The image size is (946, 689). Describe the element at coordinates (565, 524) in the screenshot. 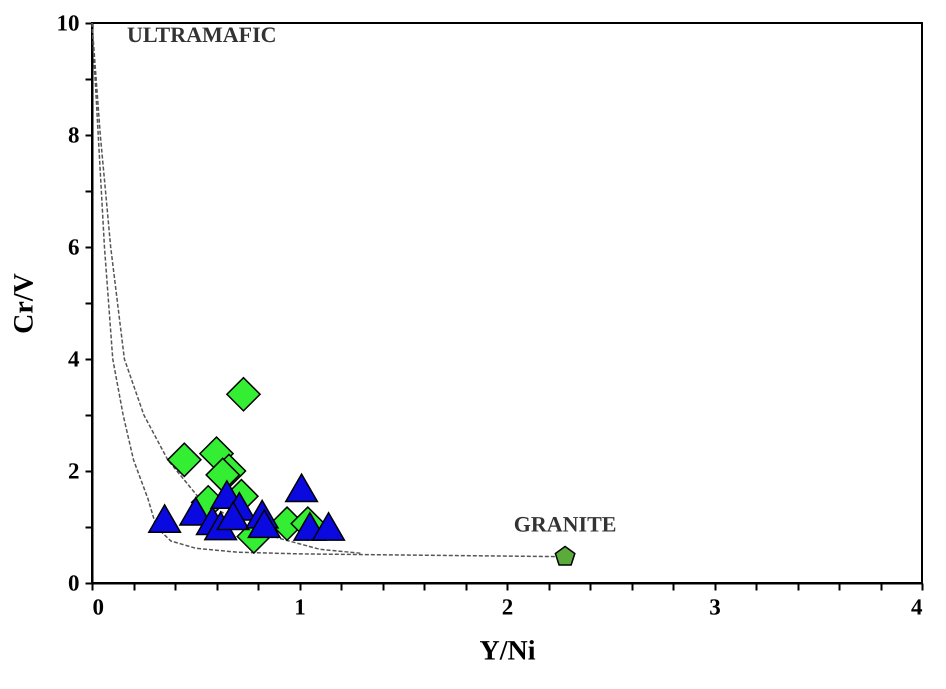

I see `annotation: GRANITE` at that location.